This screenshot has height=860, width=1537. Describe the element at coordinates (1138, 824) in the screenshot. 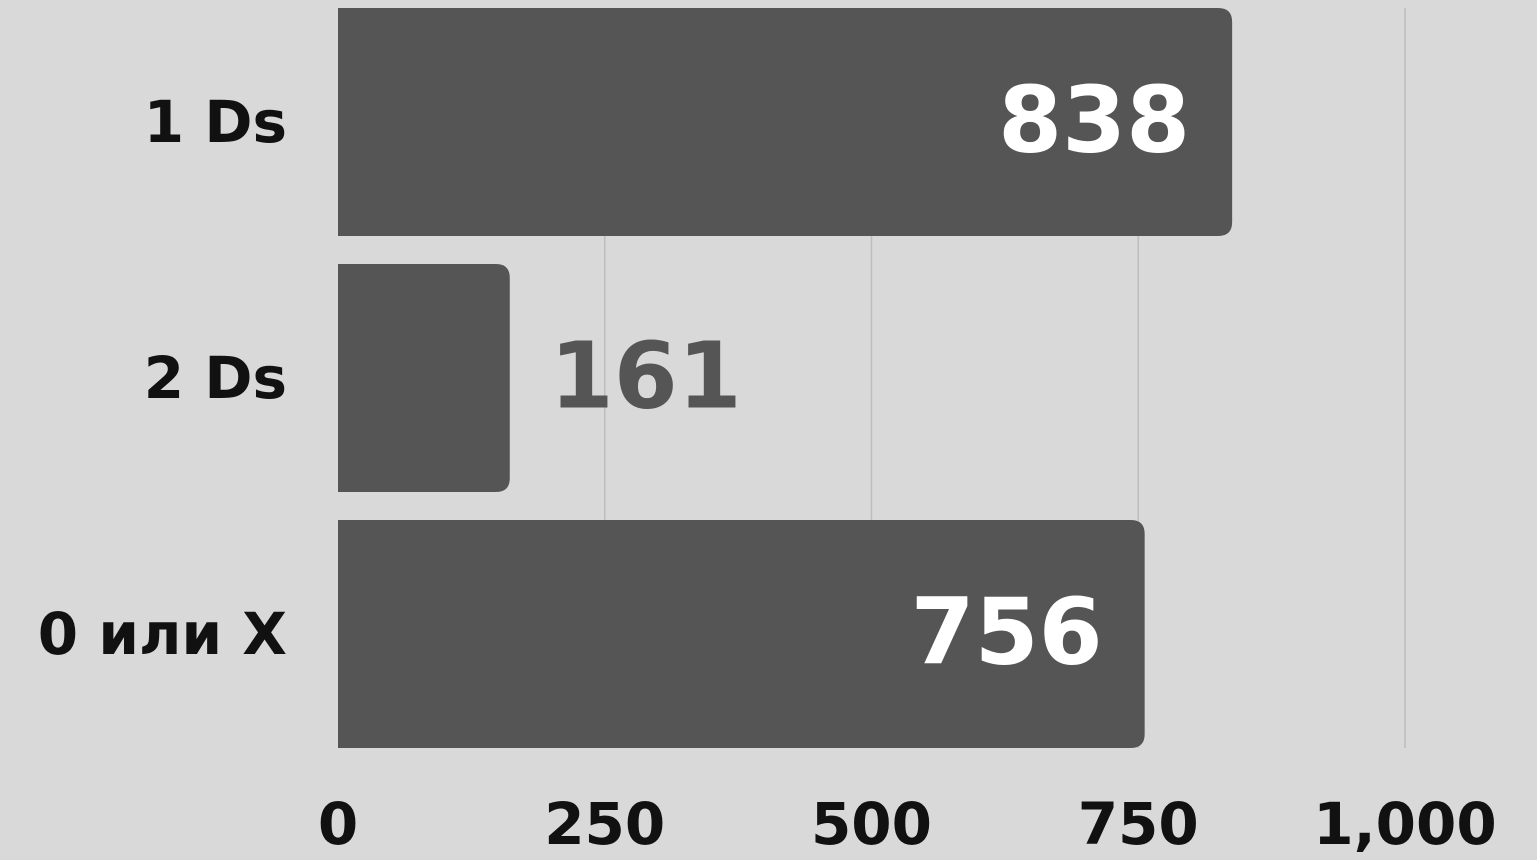

I see `x-tick-label: 750` at that location.